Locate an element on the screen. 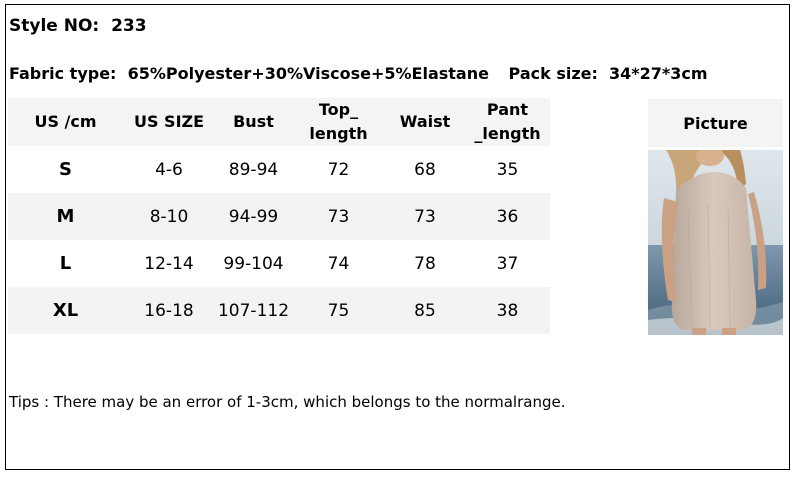 This screenshot has width=800, height=481. fabric-type-value: 65%Polyester+30%Viscose+5%Elastane is located at coordinates (308, 73).